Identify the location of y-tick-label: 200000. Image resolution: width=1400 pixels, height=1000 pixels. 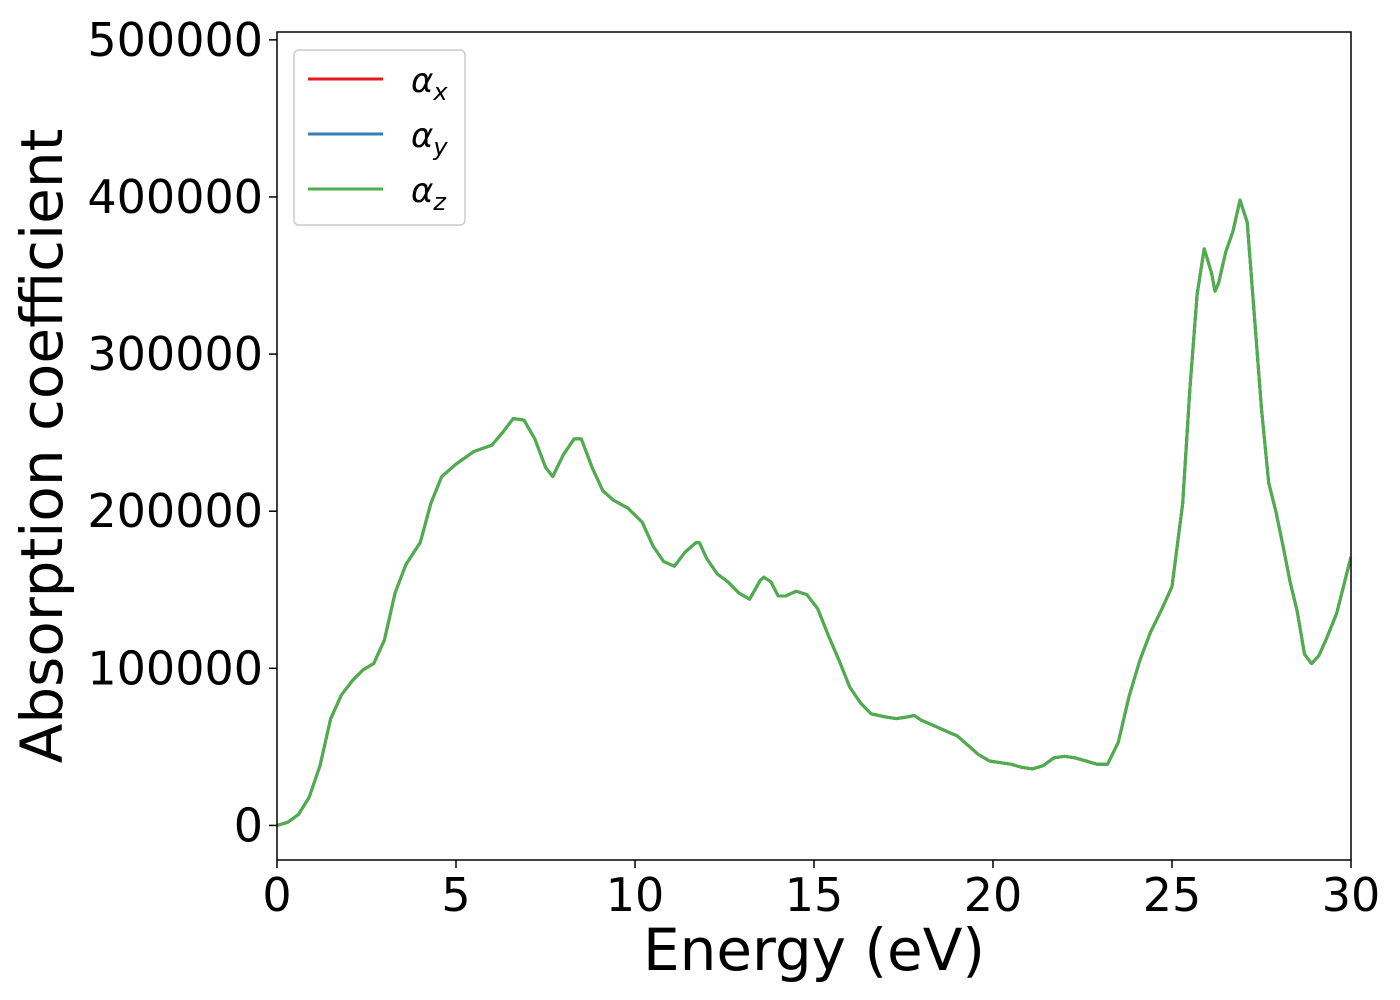
(175, 511).